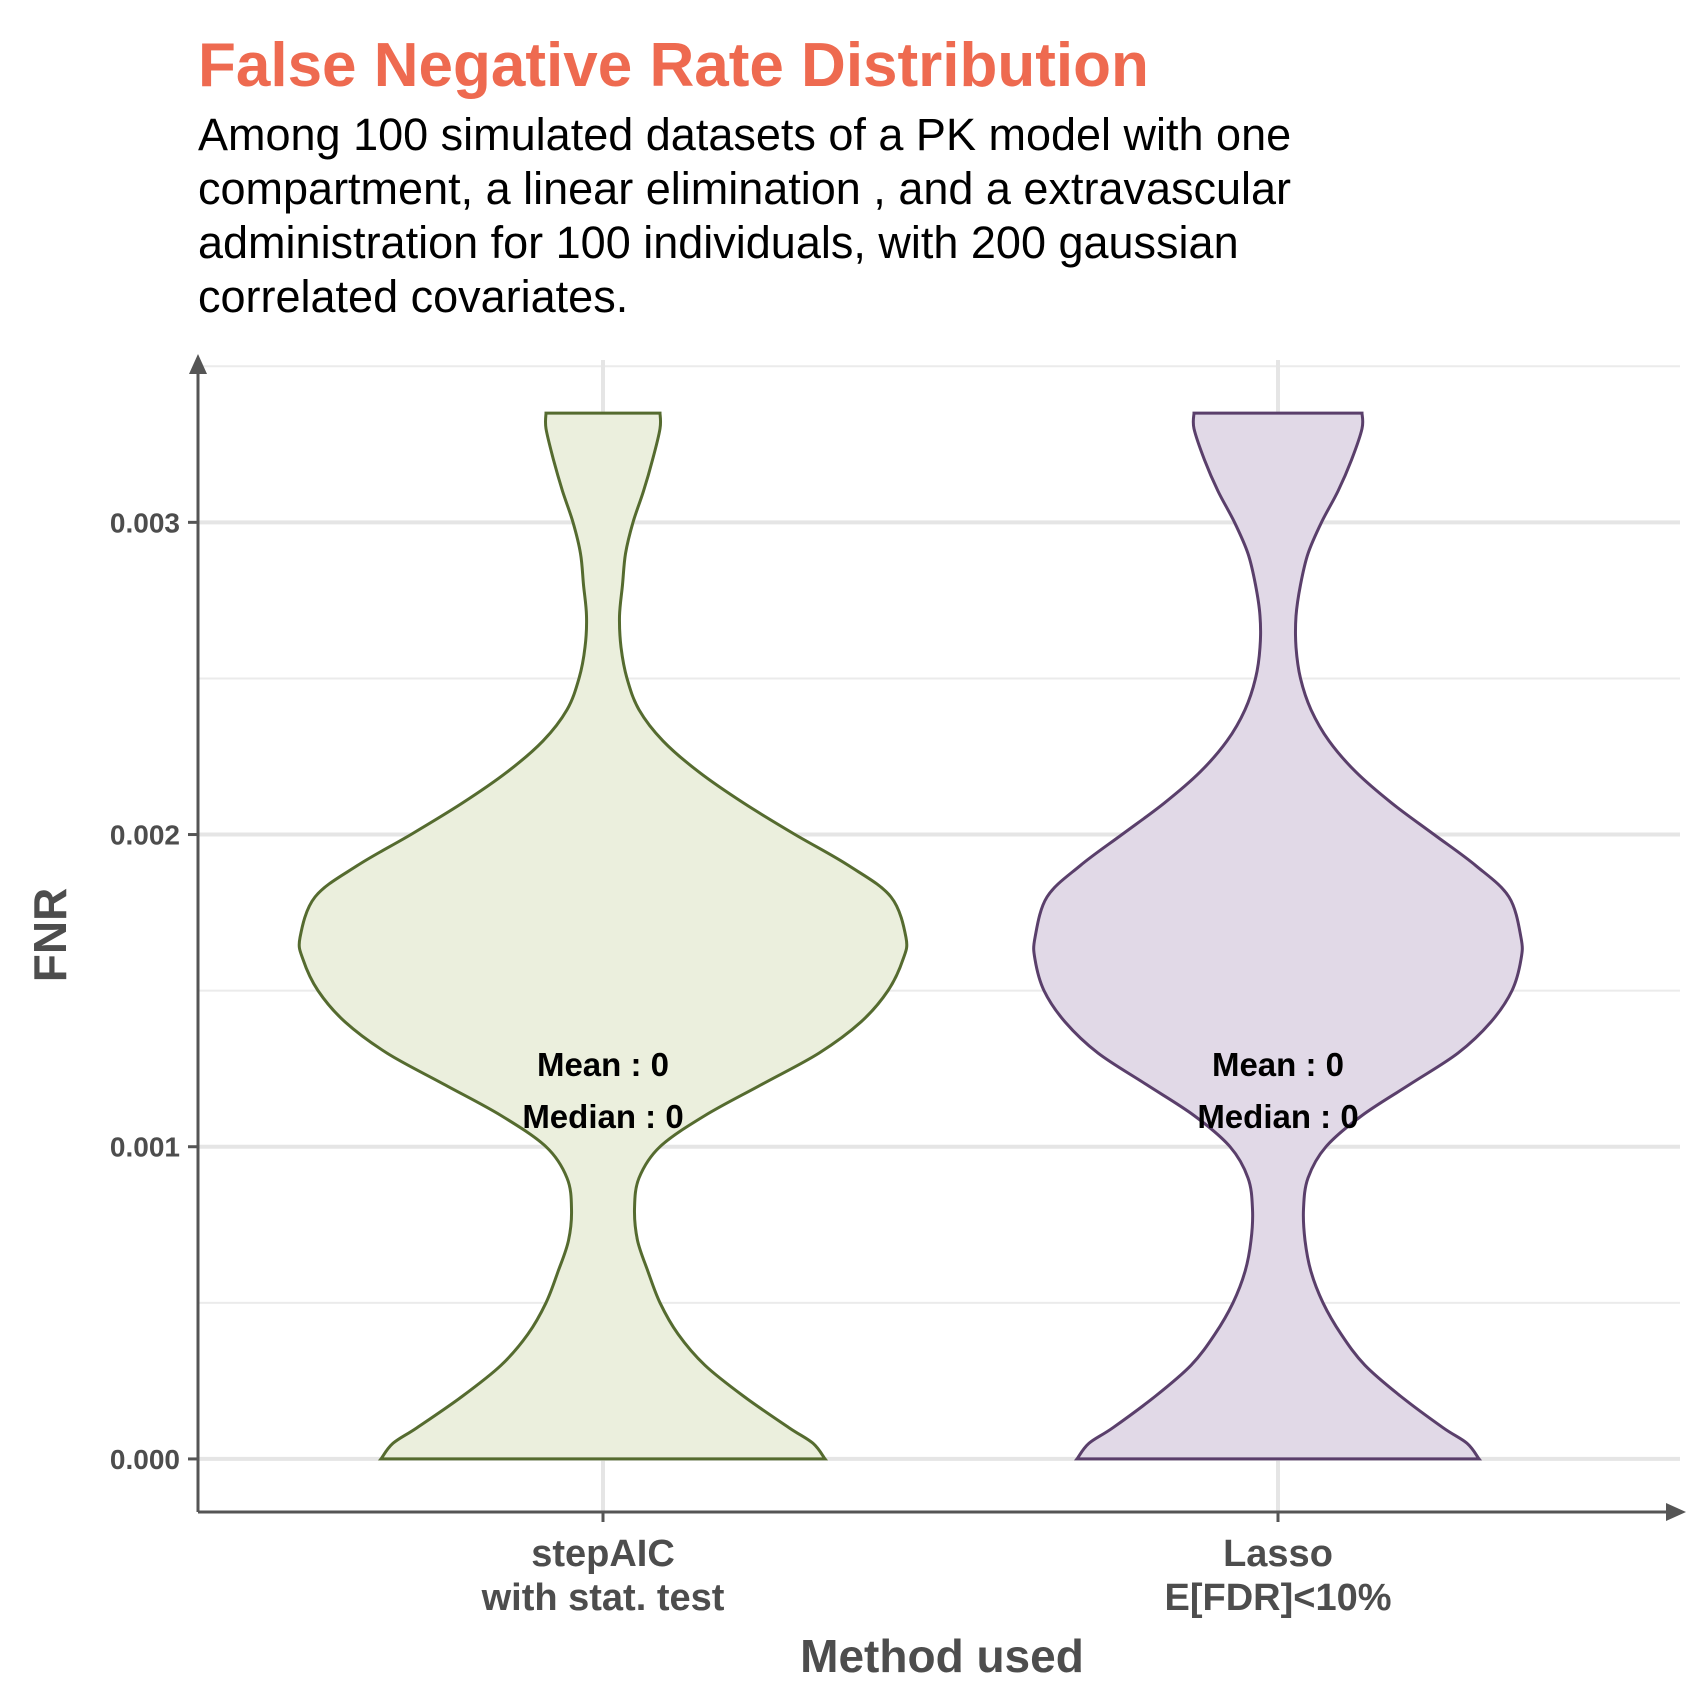 Image resolution: width=1700 pixels, height=1700 pixels. What do you see at coordinates (1676, 1512) in the screenshot?
I see `x-axis-arrow` at bounding box center [1676, 1512].